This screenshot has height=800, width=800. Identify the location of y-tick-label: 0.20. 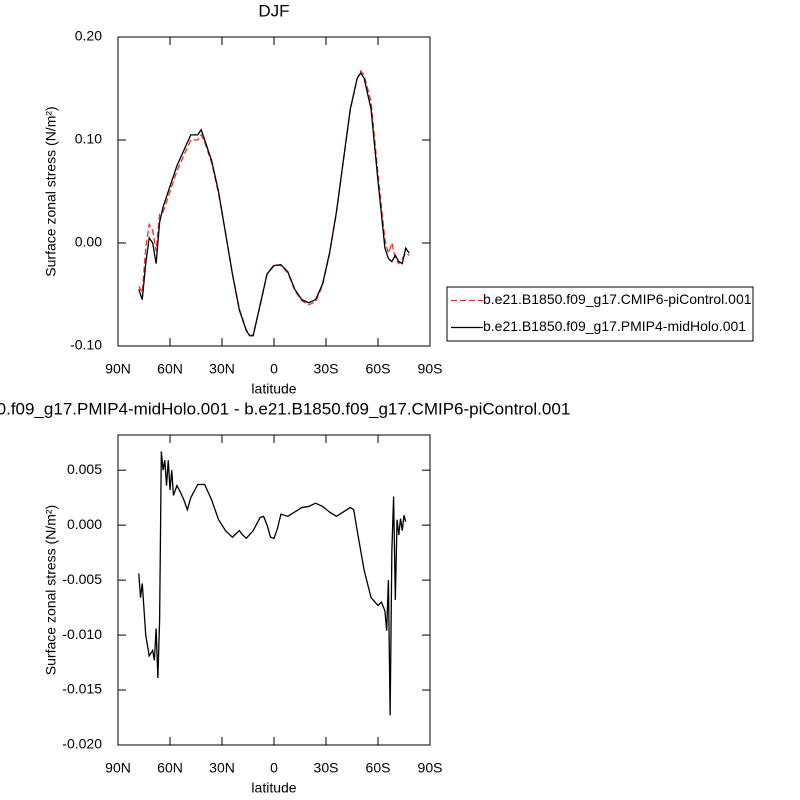
(88, 36).